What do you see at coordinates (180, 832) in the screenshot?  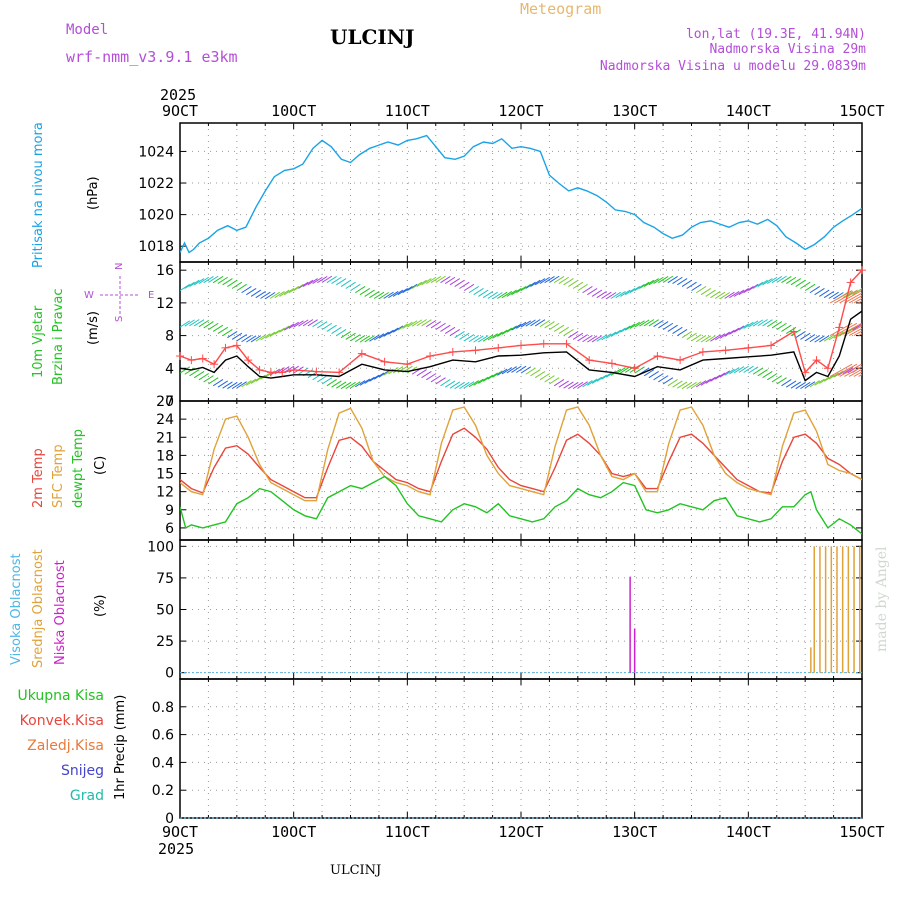 I see `bottom-tick-label: 9OCT` at bounding box center [180, 832].